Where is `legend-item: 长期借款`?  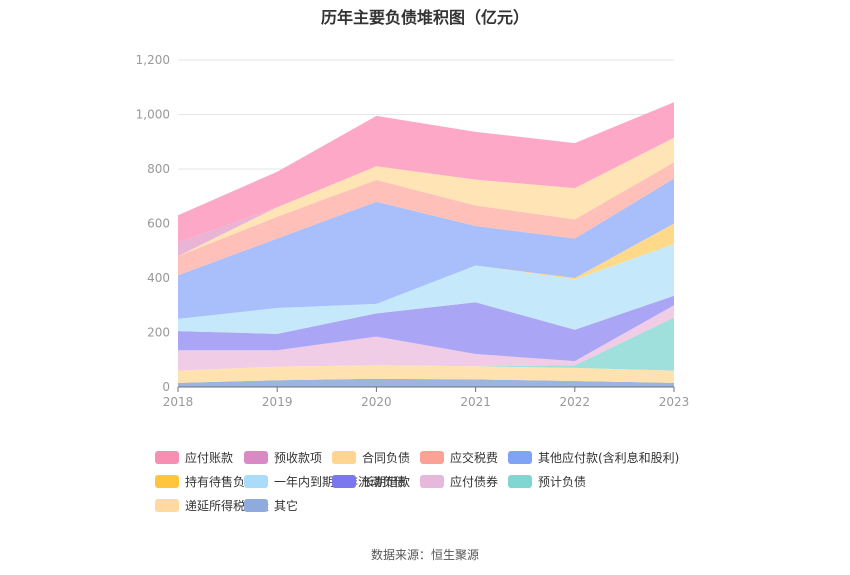
legend-item: 长期借款 is located at coordinates (371, 481).